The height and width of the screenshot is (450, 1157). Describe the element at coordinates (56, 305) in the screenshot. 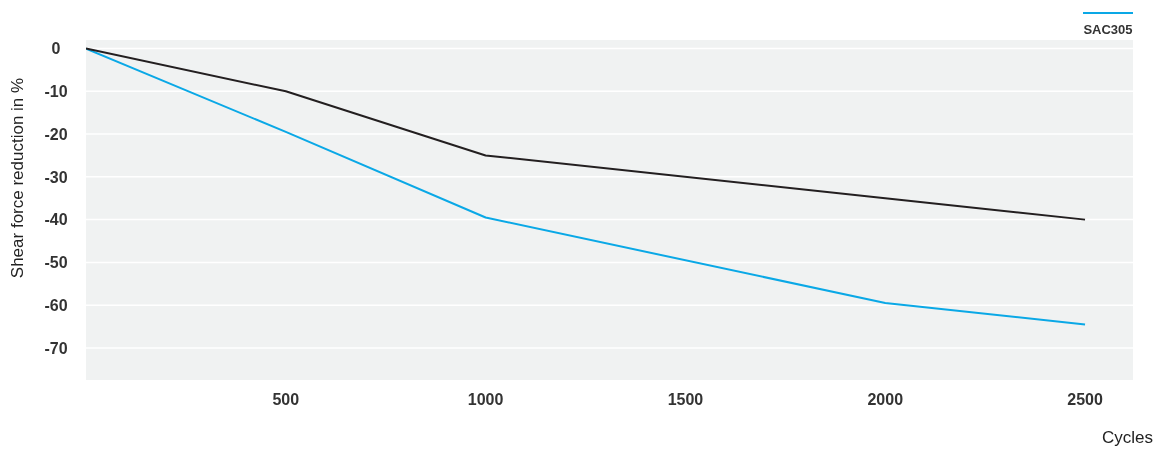

I see `y-tick-label: -60` at that location.